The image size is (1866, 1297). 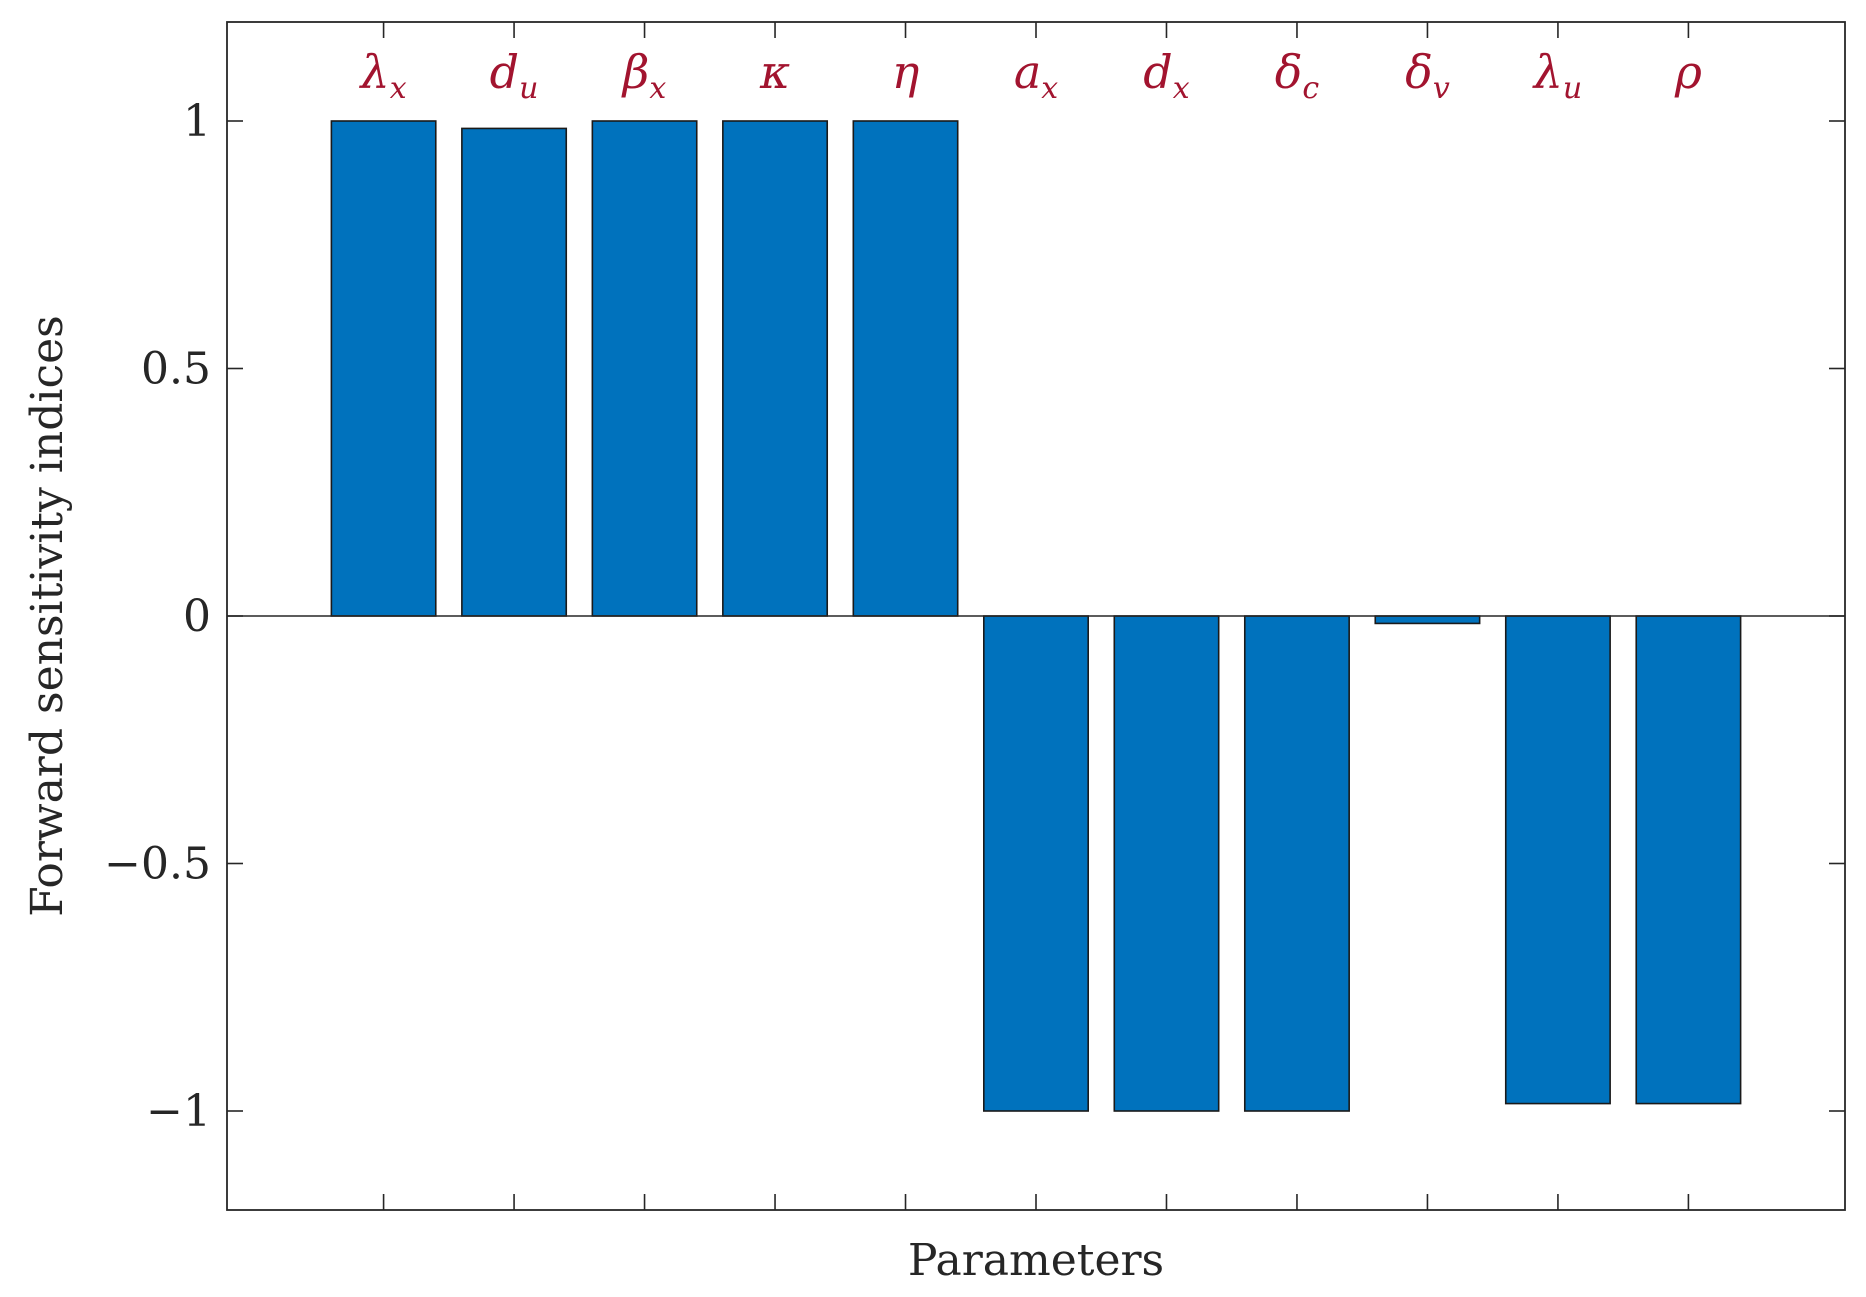 What do you see at coordinates (197, 616) in the screenshot?
I see `y-tick-label: 0` at bounding box center [197, 616].